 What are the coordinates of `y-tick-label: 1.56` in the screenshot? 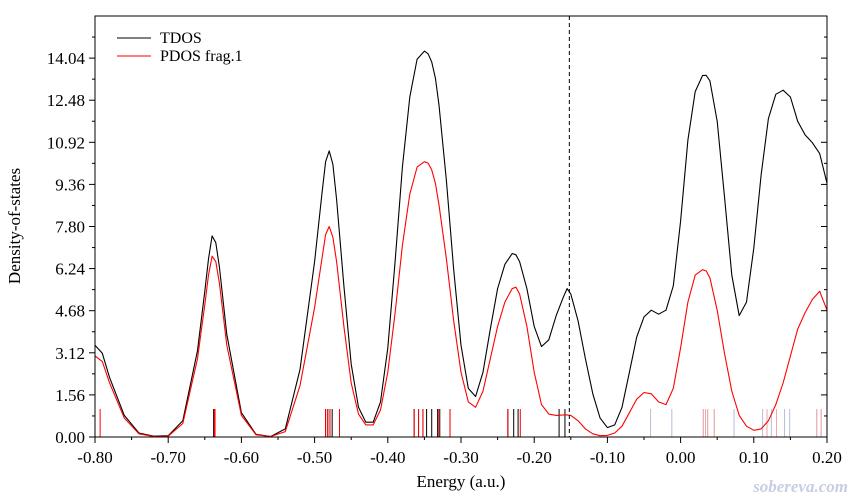 It's located at (70, 395).